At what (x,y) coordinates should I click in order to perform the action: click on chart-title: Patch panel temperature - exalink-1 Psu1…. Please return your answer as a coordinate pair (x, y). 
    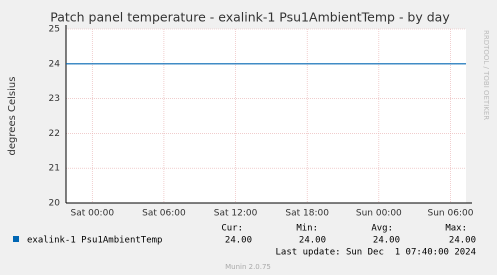
    Looking at the image, I should click on (250, 17).